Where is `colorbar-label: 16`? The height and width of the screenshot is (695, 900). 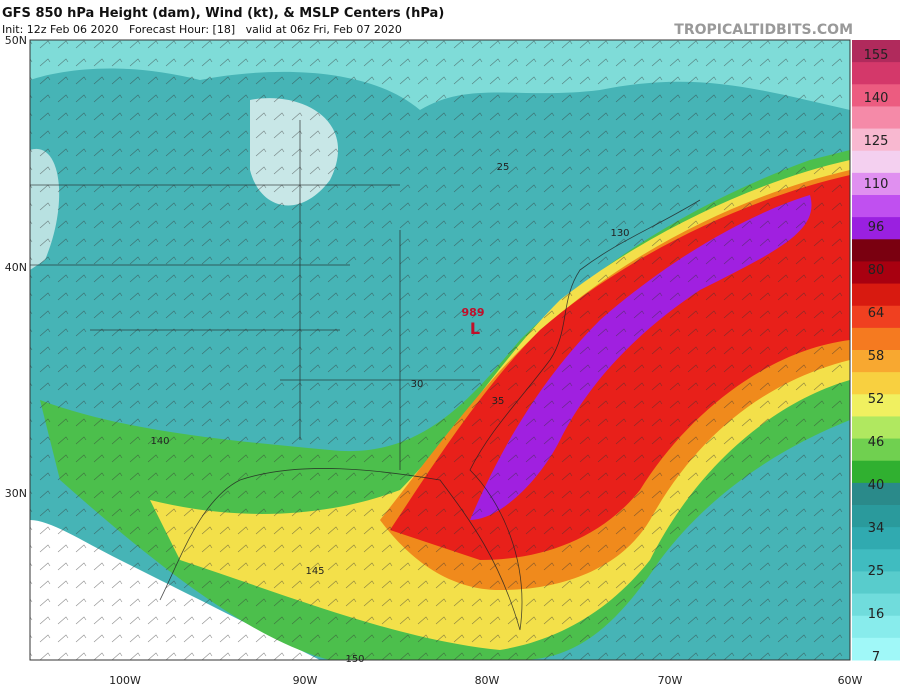
colorbar-label: 16 is located at coordinates (876, 614).